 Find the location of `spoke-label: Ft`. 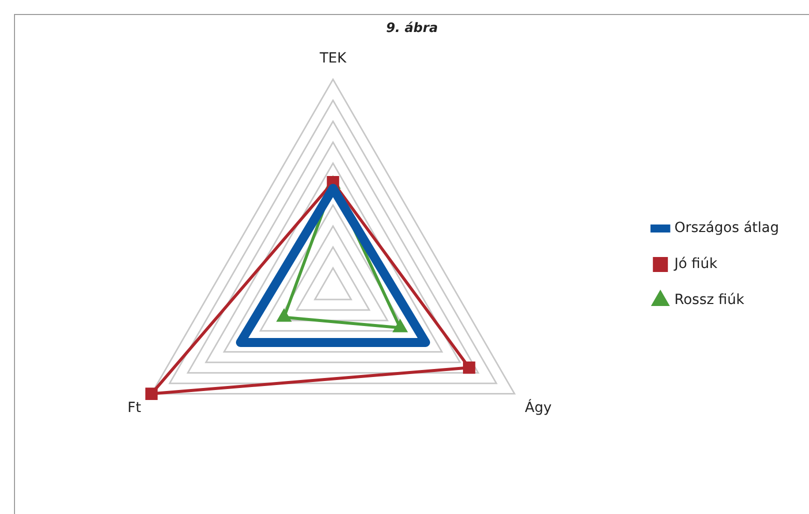

spoke-label: Ft is located at coordinates (135, 408).